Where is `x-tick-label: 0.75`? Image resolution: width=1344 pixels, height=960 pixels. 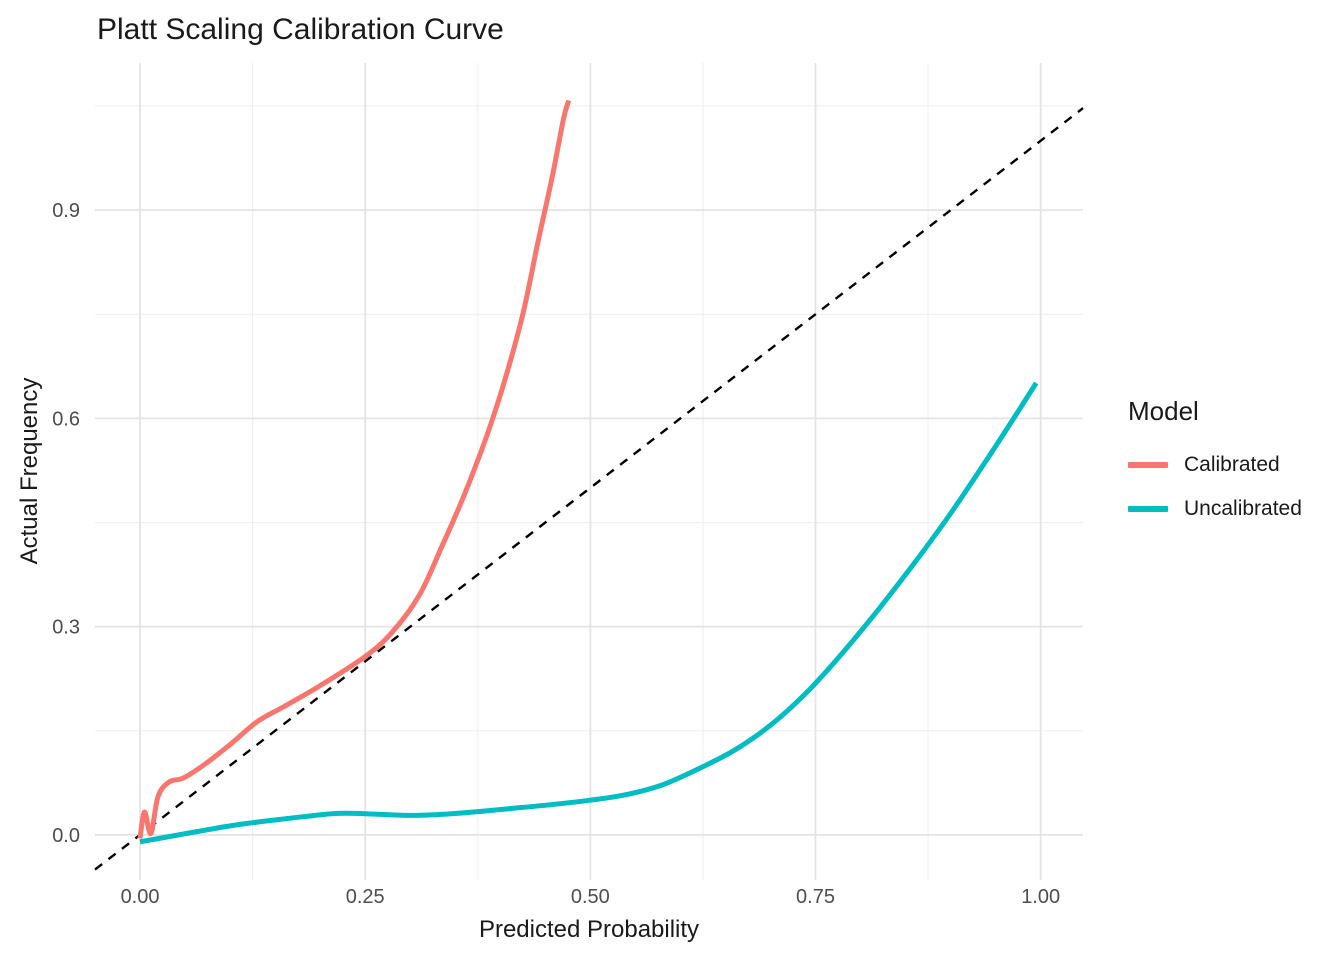
x-tick-label: 0.75 is located at coordinates (815, 897).